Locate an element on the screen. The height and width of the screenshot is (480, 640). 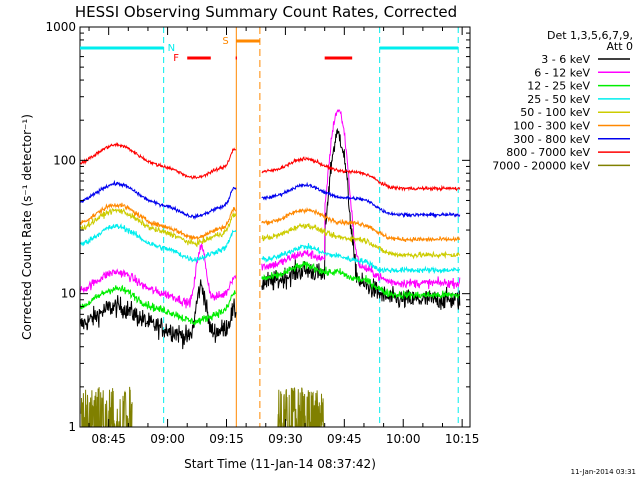
legend-label-2: 6 - 12 keV is located at coordinates (562, 72).